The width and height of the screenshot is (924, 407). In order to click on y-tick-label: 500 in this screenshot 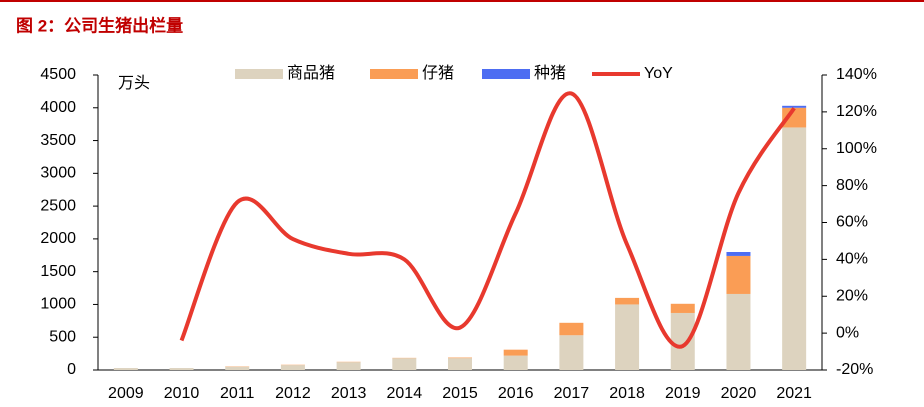, I will do `click(62, 336)`.